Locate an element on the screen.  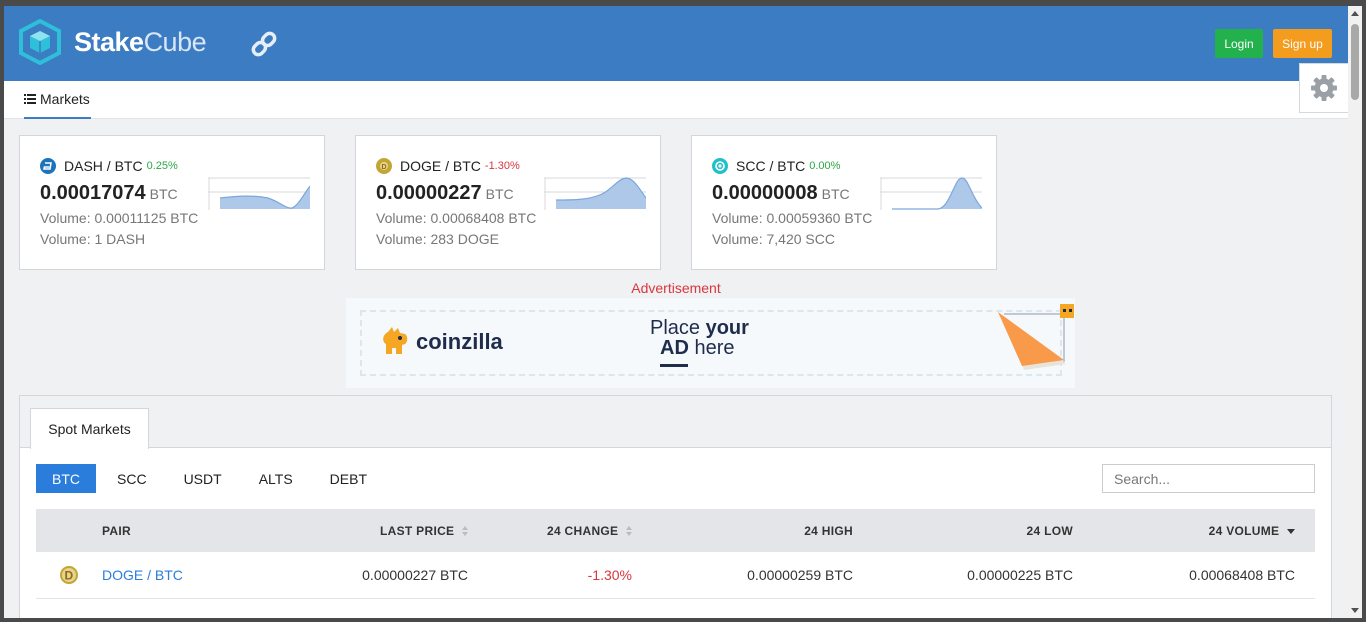
advertisement-label: Advertisement is located at coordinates (676, 288).